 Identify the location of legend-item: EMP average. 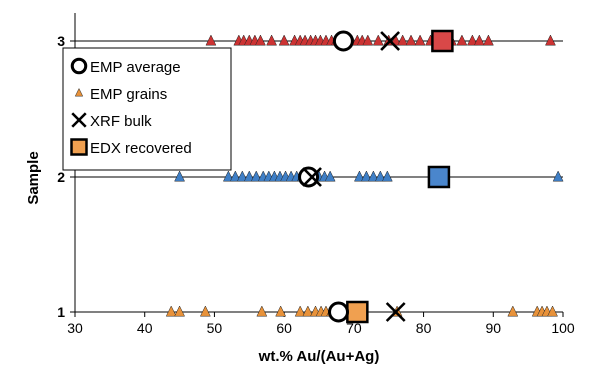
(125, 66).